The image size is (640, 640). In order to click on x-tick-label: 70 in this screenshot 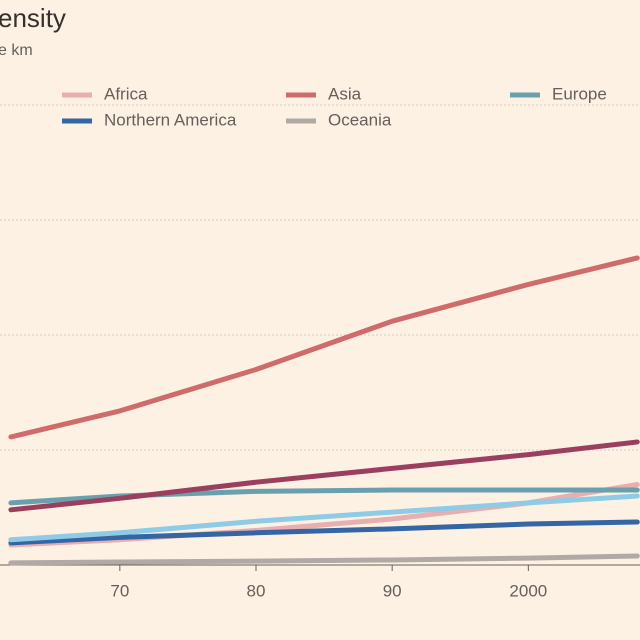, I will do `click(119, 590)`.